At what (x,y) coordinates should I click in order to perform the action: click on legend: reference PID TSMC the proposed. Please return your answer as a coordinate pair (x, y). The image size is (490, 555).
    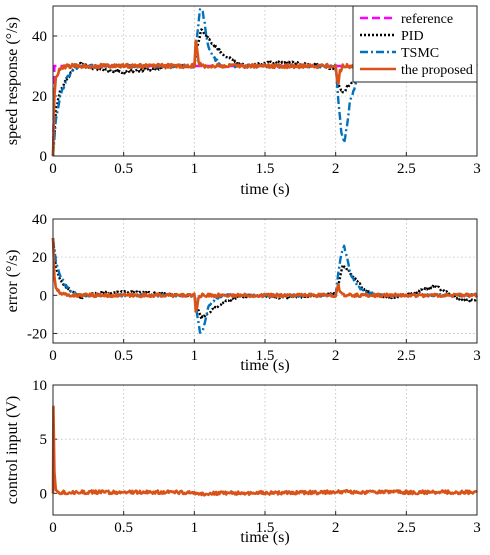
    Looking at the image, I should click on (415, 44).